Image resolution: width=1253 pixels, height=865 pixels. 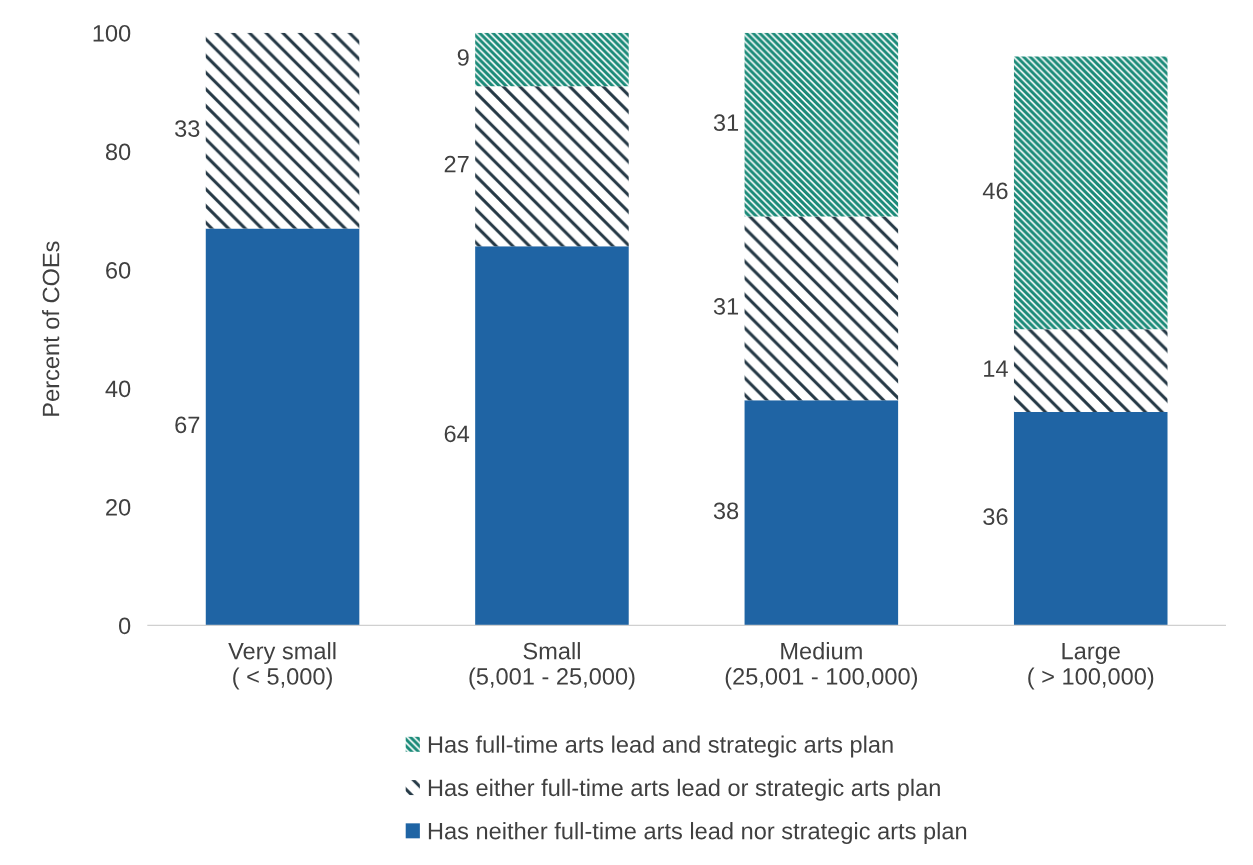 I want to click on x-tick-label: Small (5,001 - 25,000), so click(x=552, y=666).